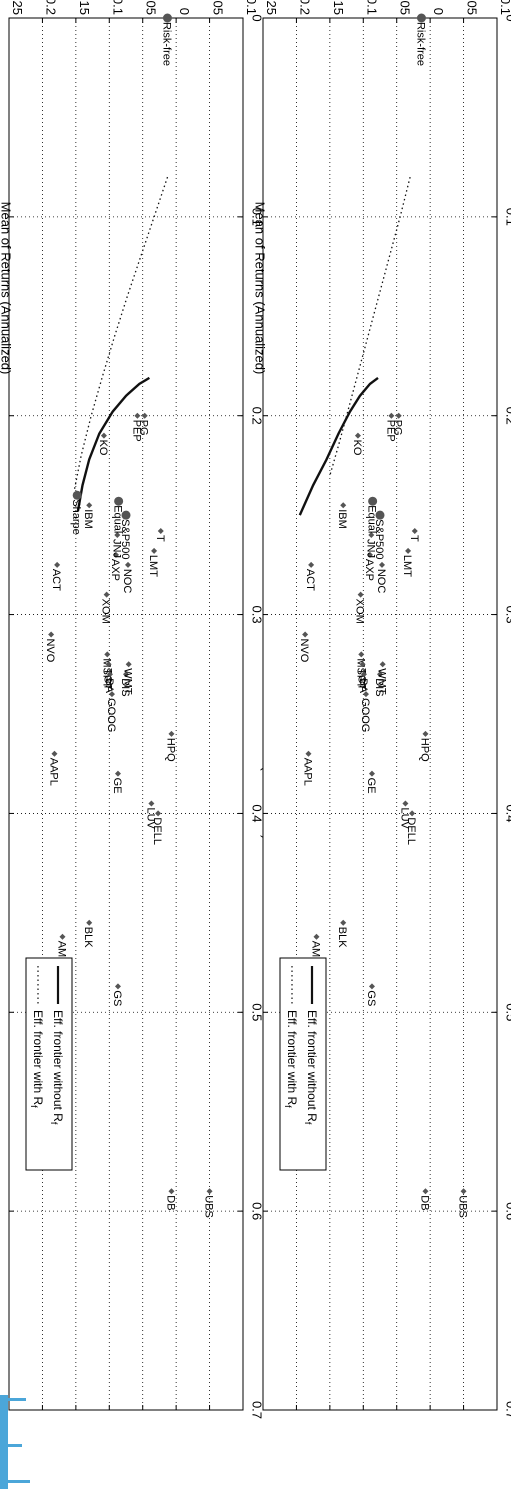 This screenshot has height=1489, width=511. I want to click on legend-entry: Eff. frontier with Rf, so click(291, 1059).